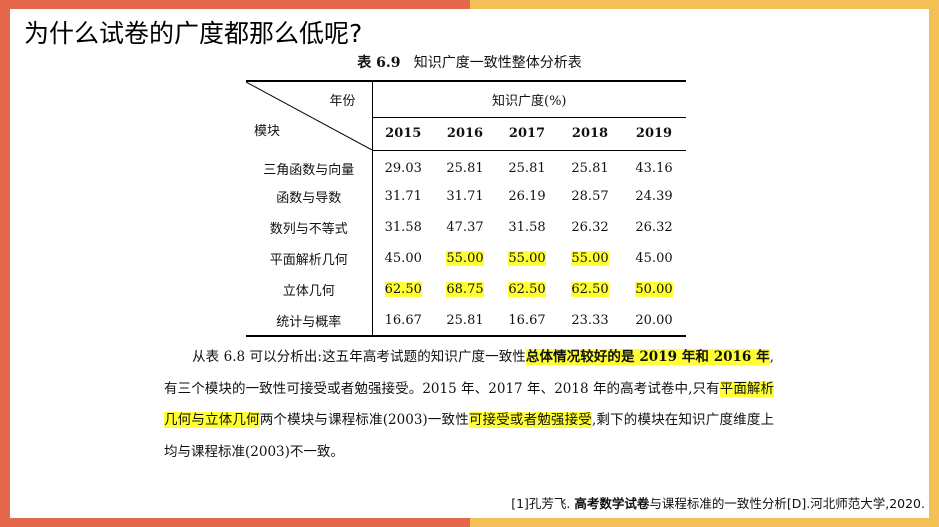 The height and width of the screenshot is (527, 939). I want to click on value-cell: 68.75, so click(465, 289).